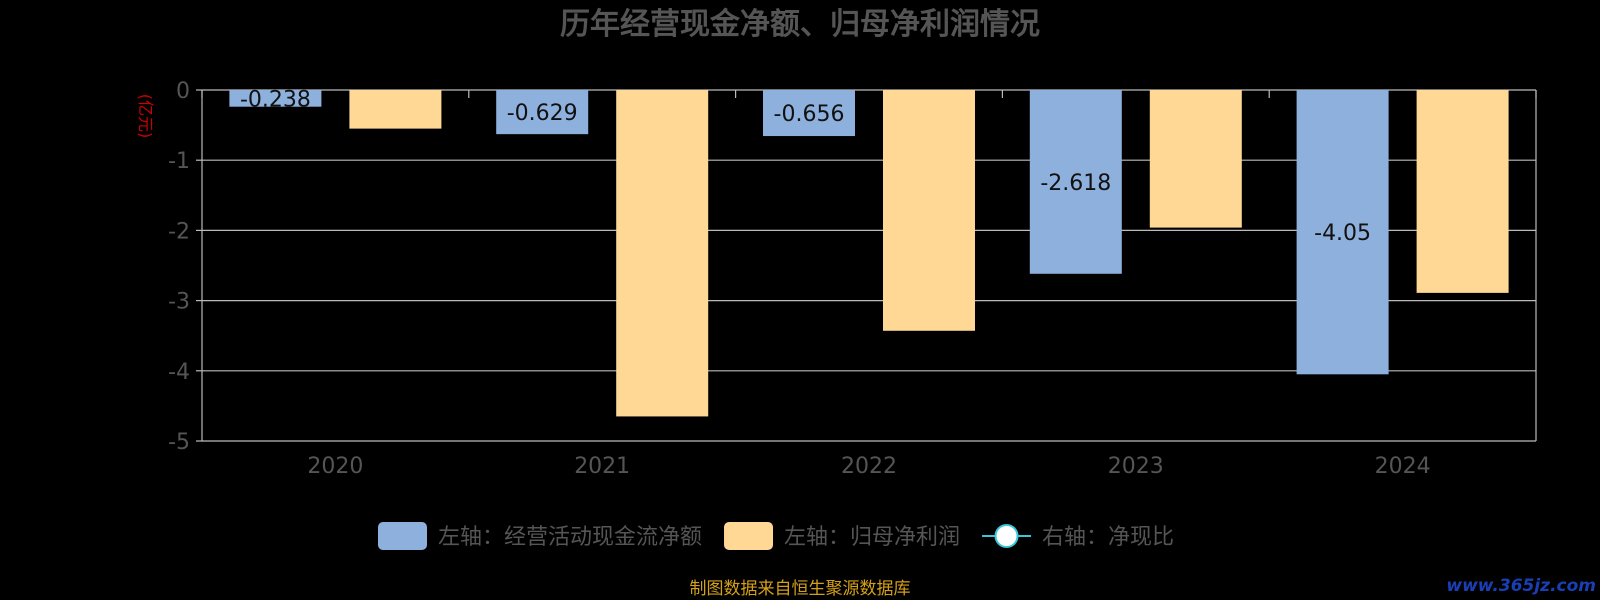 Image resolution: width=1600 pixels, height=600 pixels. I want to click on chart-title: 历年经营现金净额、归母净利润情况, so click(800, 24).